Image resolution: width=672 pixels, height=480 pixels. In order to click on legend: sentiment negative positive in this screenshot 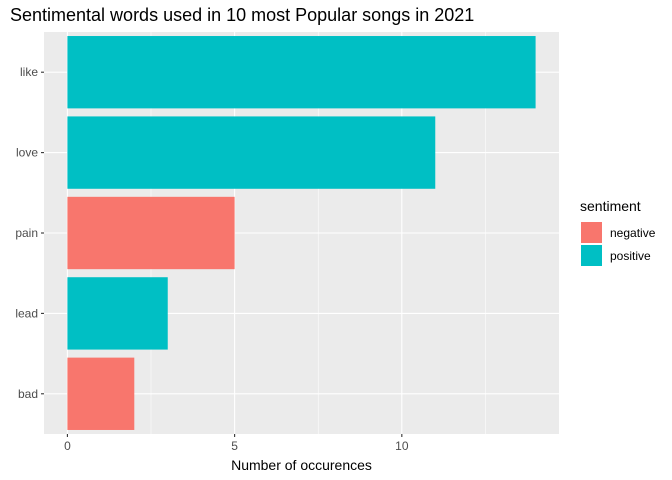, I will do `click(618, 232)`.